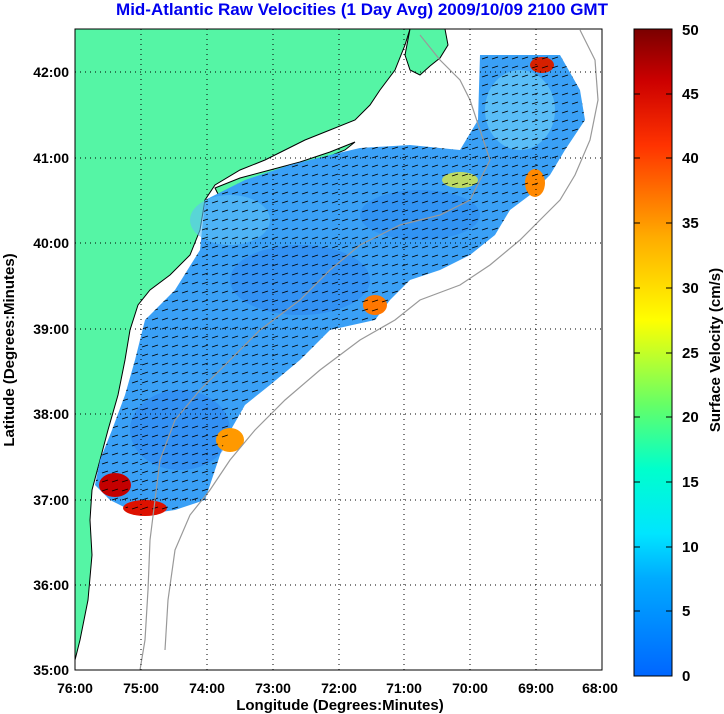 The width and height of the screenshot is (724, 714). Describe the element at coordinates (600, 688) in the screenshot. I see `x-tick-label: 68:00` at that location.